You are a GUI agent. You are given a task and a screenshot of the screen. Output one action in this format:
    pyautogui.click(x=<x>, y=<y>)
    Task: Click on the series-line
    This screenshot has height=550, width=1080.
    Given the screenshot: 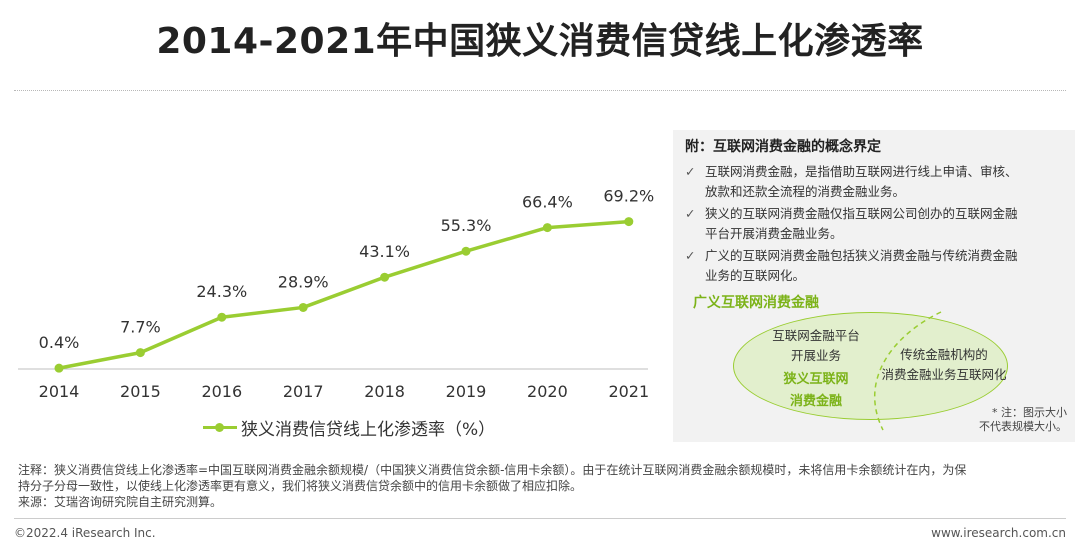 What is the action you would take?
    pyautogui.click(x=343, y=294)
    